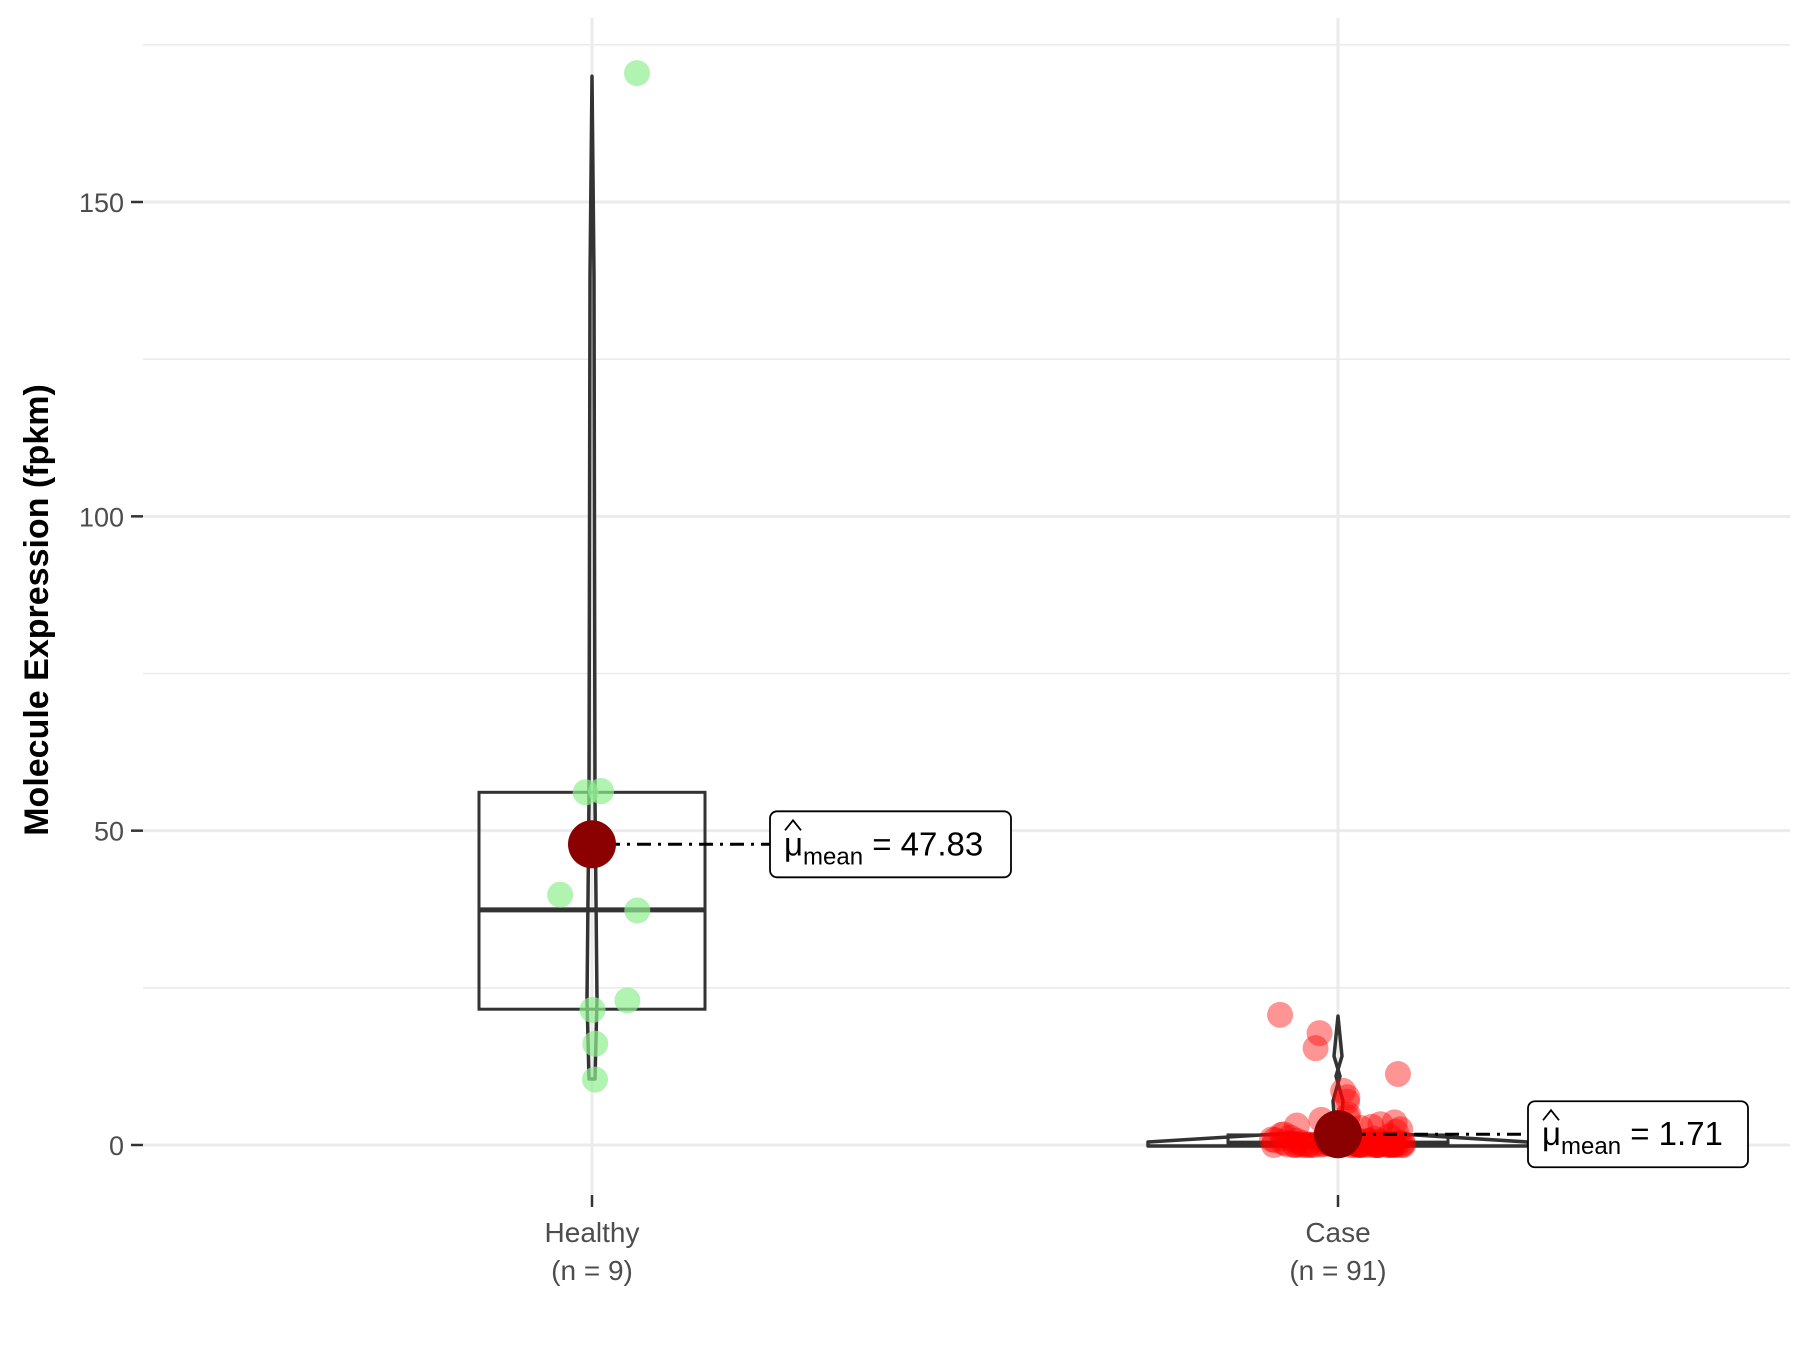 Image resolution: width=1800 pixels, height=1355 pixels. Describe the element at coordinates (1337, 1232) in the screenshot. I see `x-category-label-case: Case` at that location.